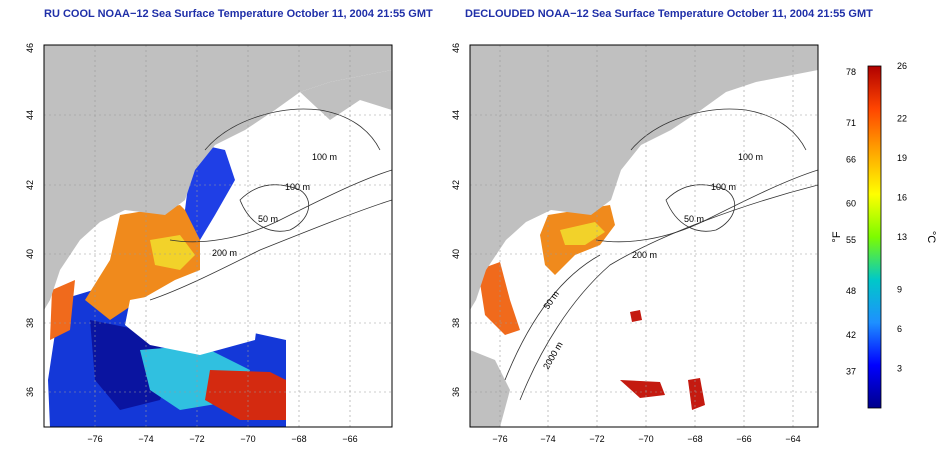 The image size is (950, 475). Describe the element at coordinates (851, 203) in the screenshot. I see `colorbar-f-tick: 60` at that location.